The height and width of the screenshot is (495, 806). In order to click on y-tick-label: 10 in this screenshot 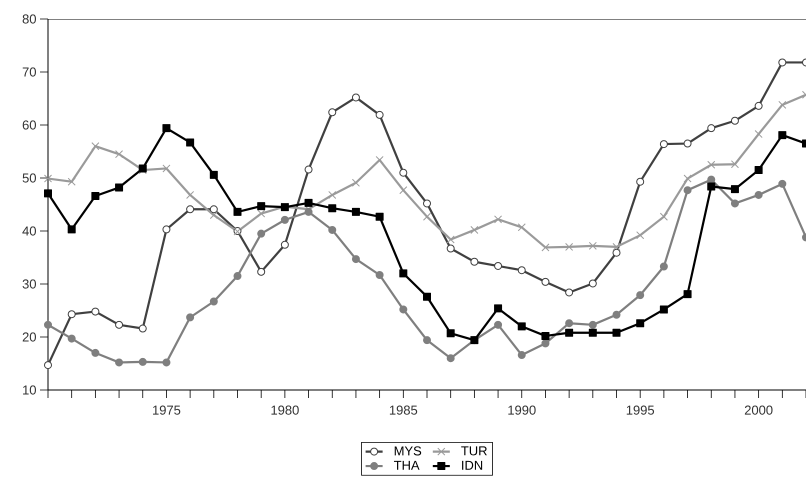, I will do `click(29, 390)`.